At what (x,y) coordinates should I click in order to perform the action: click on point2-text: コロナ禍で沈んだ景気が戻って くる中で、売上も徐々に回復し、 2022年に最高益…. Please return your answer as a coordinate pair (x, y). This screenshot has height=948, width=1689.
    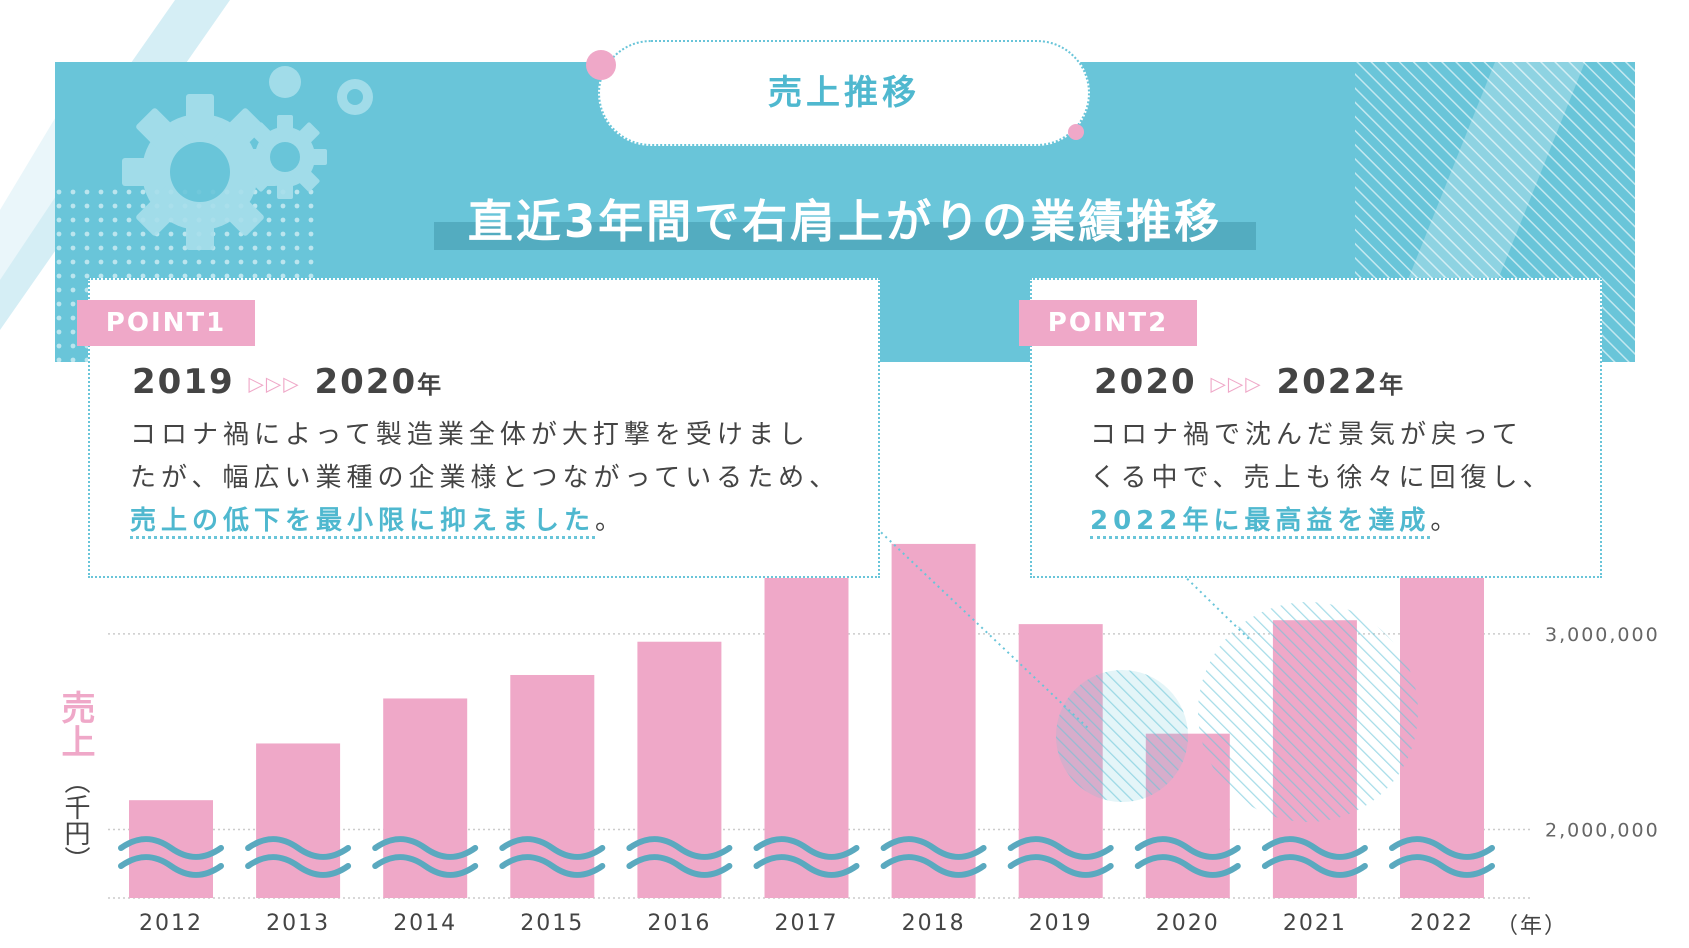
    Looking at the image, I should click on (1321, 478).